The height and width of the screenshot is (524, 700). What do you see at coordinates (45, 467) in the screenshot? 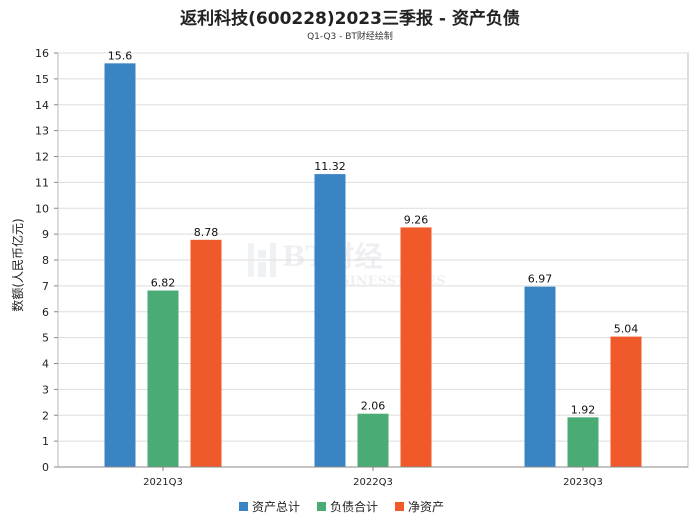
I see `y-tick-label: 0` at bounding box center [45, 467].